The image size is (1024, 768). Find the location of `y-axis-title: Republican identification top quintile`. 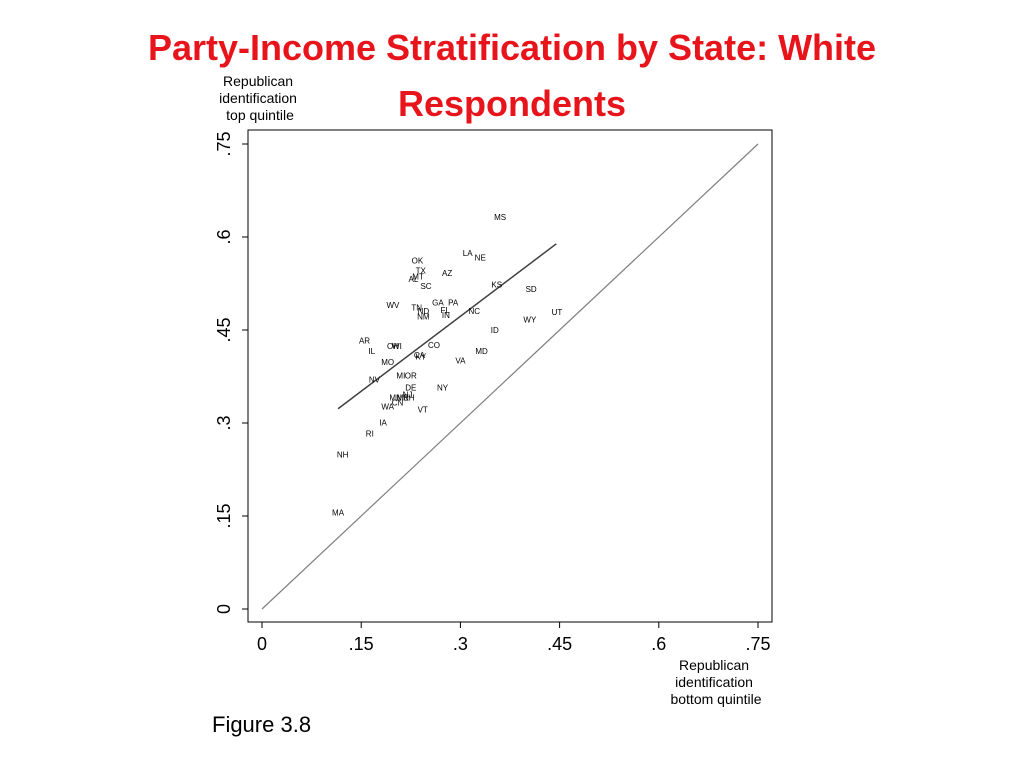

y-axis-title: Republican identification top quintile is located at coordinates (260, 98).